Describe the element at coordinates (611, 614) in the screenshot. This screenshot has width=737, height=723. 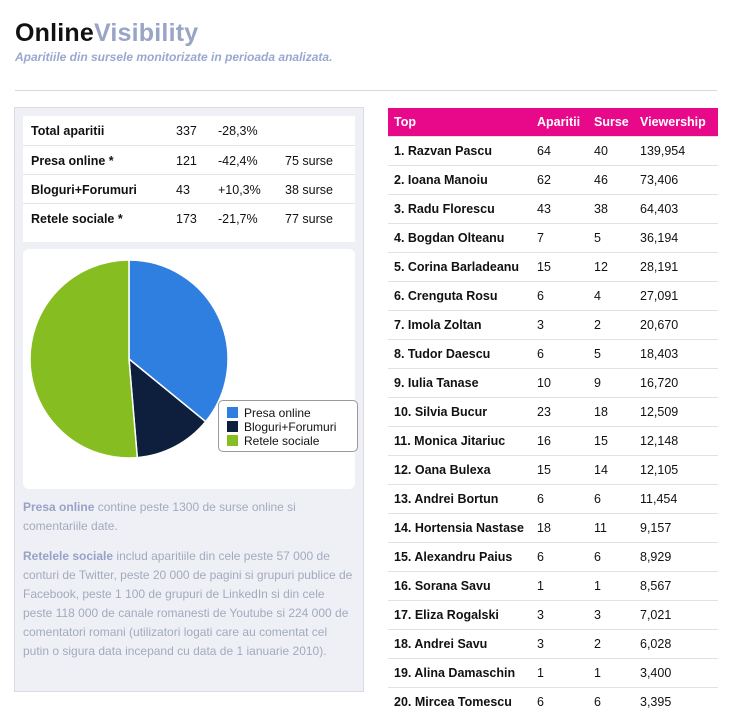
I see `cell-surse: 3` at that location.